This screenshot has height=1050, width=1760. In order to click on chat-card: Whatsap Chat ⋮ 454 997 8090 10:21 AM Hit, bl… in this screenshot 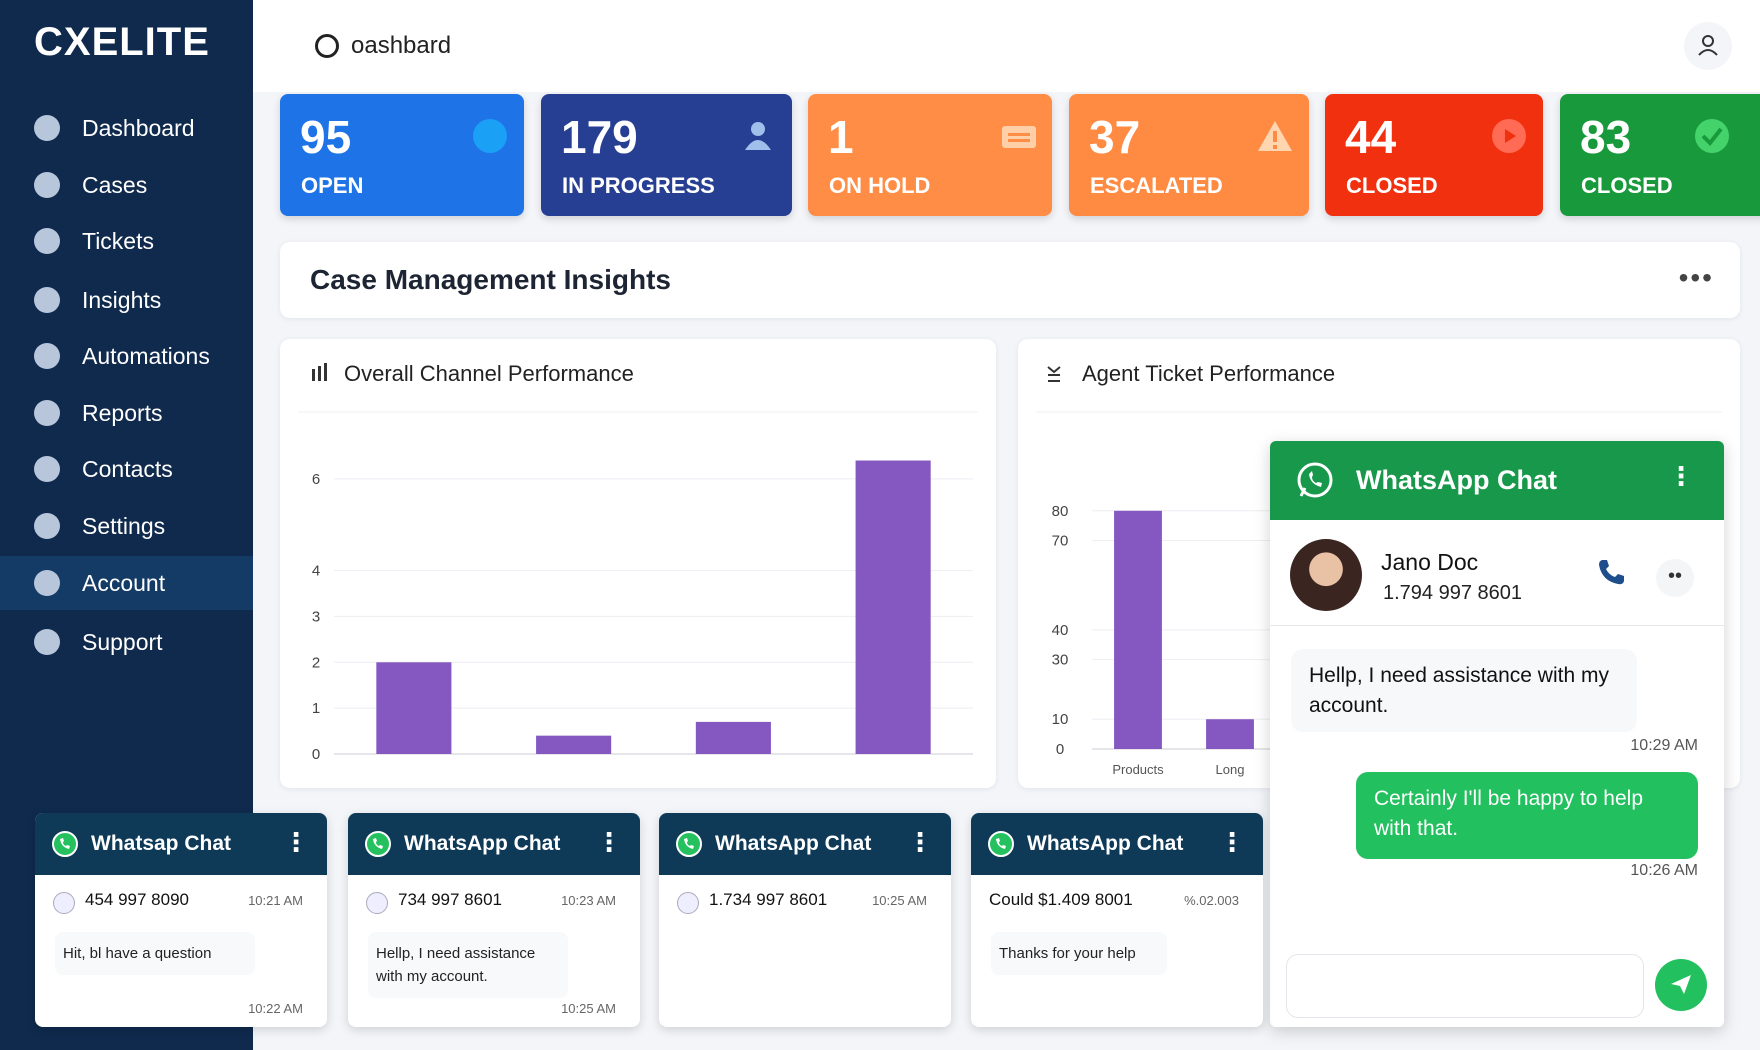, I will do `click(181, 920)`.